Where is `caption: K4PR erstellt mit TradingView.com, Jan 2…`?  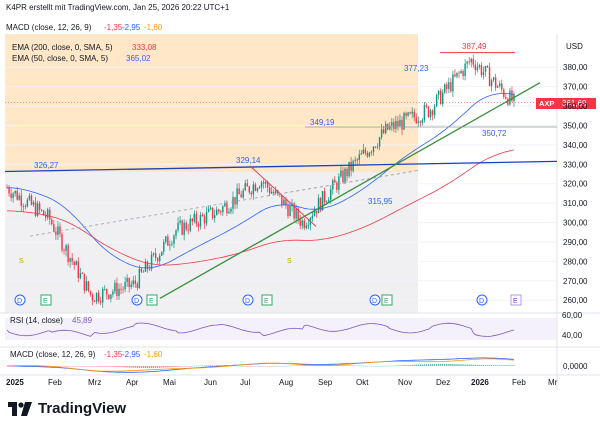 caption: K4PR erstellt mit TradingView.com, Jan 2… is located at coordinates (118, 7).